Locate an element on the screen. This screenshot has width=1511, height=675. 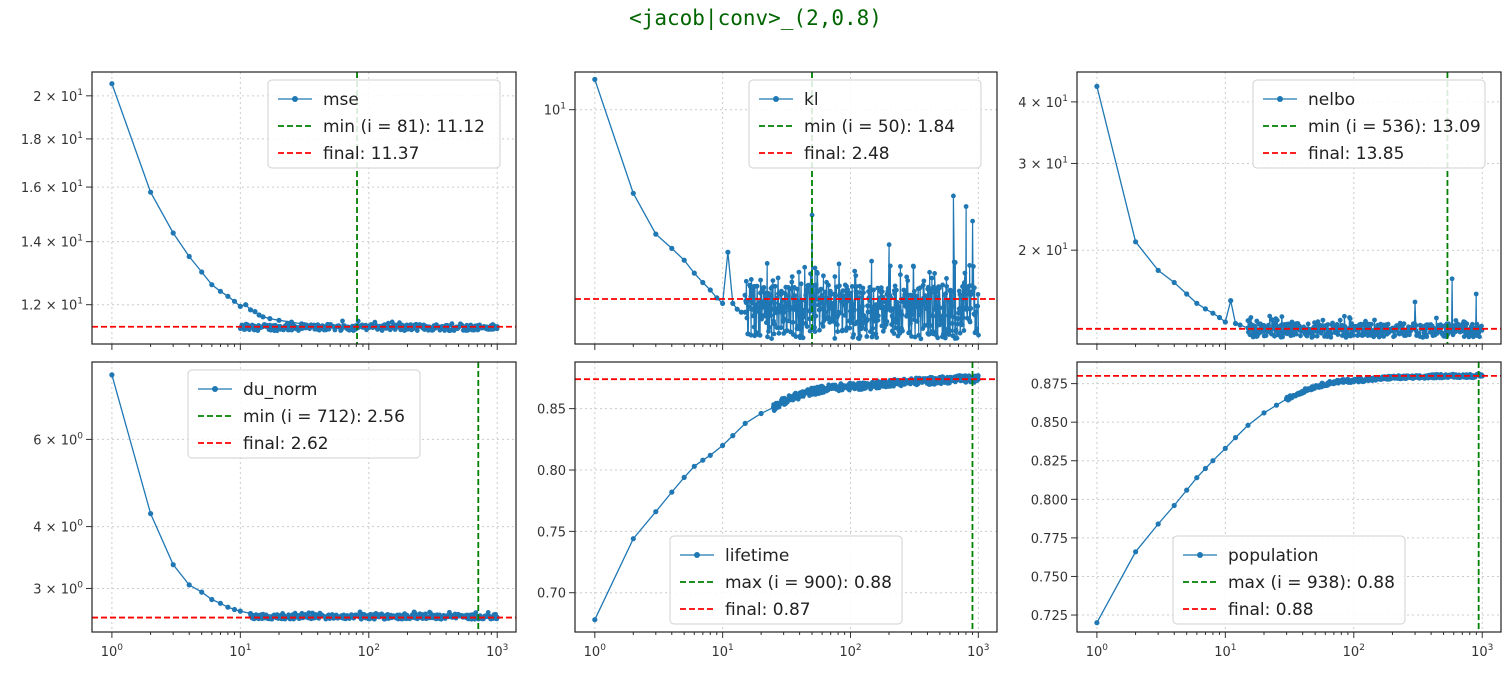
tick-label: 1.4 × 101 is located at coordinates (52, 242).